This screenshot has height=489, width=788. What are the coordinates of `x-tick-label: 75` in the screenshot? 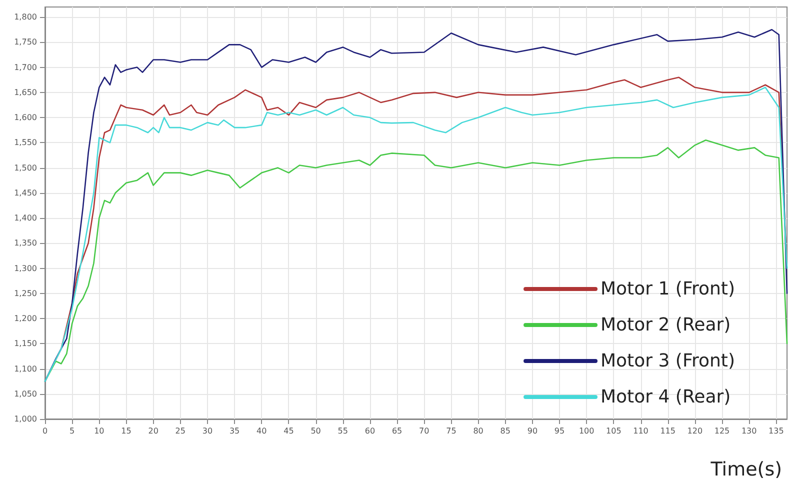 It's located at (451, 431).